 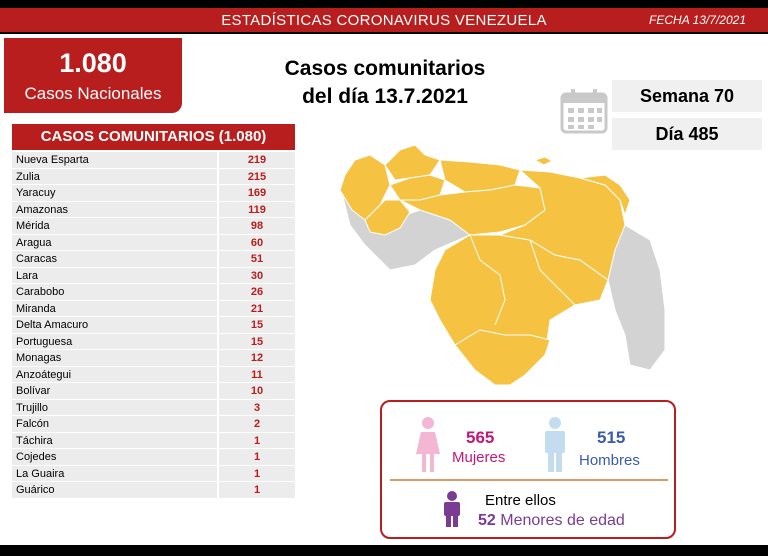 I want to click on table-row: Anzoátegui 11, so click(x=153, y=374).